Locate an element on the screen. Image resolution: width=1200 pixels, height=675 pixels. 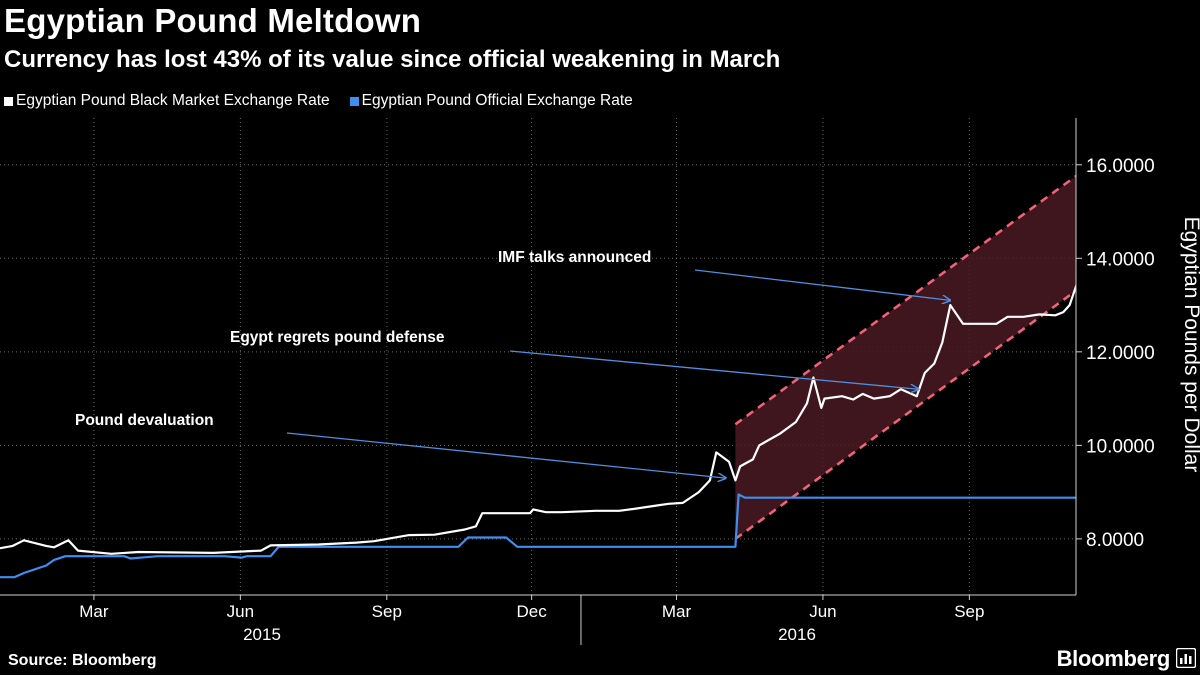
x-tick-label-5: Jun is located at coordinates (822, 611).